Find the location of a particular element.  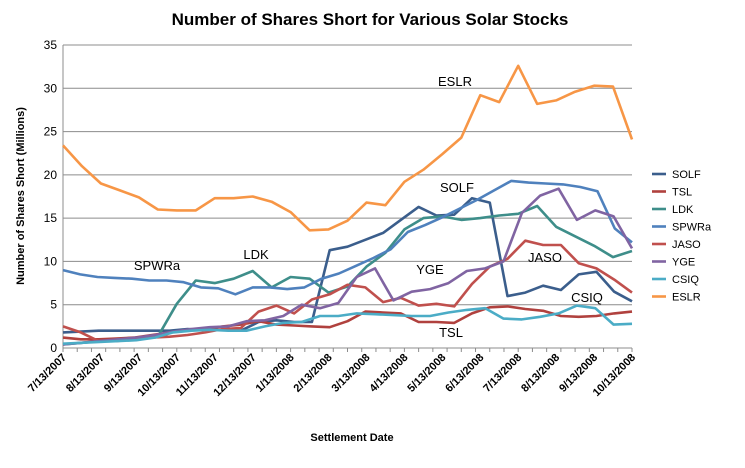

y-tick-labels: 0 5 10 15 20 25 30 35 is located at coordinates (51, 196).